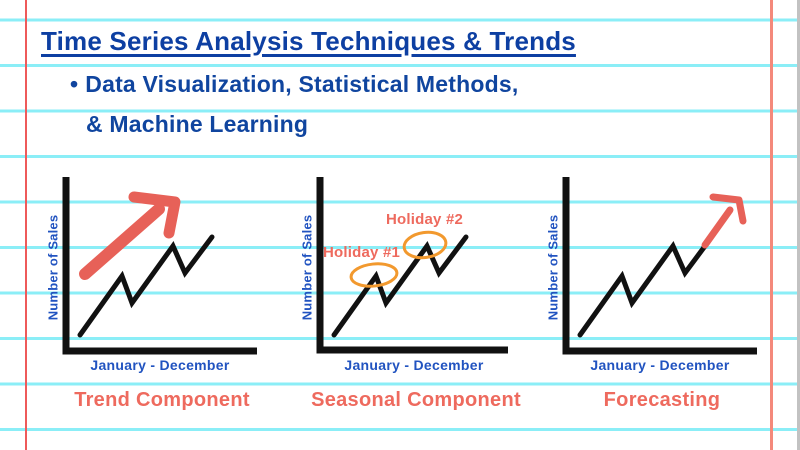 This screenshot has width=800, height=450. Describe the element at coordinates (771, 225) in the screenshot. I see `notebook-margin-line-right` at that location.